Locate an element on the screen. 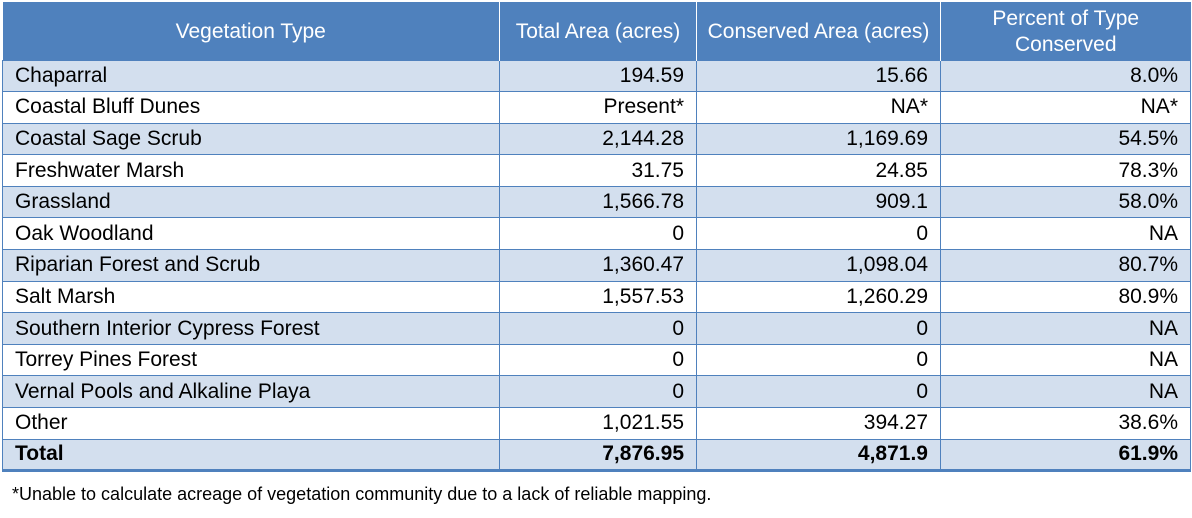  cell-vegetation-type: Southern Interior Cypress Forest is located at coordinates (251, 328).